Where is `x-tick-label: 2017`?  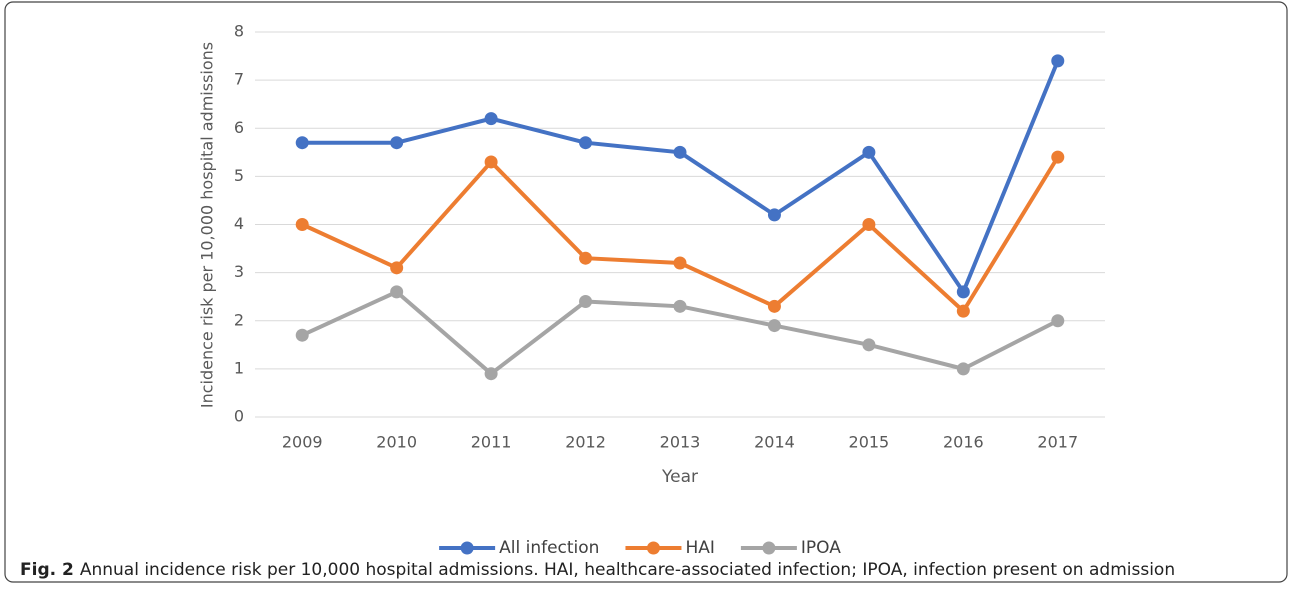
x-tick-label: 2017 is located at coordinates (1057, 442).